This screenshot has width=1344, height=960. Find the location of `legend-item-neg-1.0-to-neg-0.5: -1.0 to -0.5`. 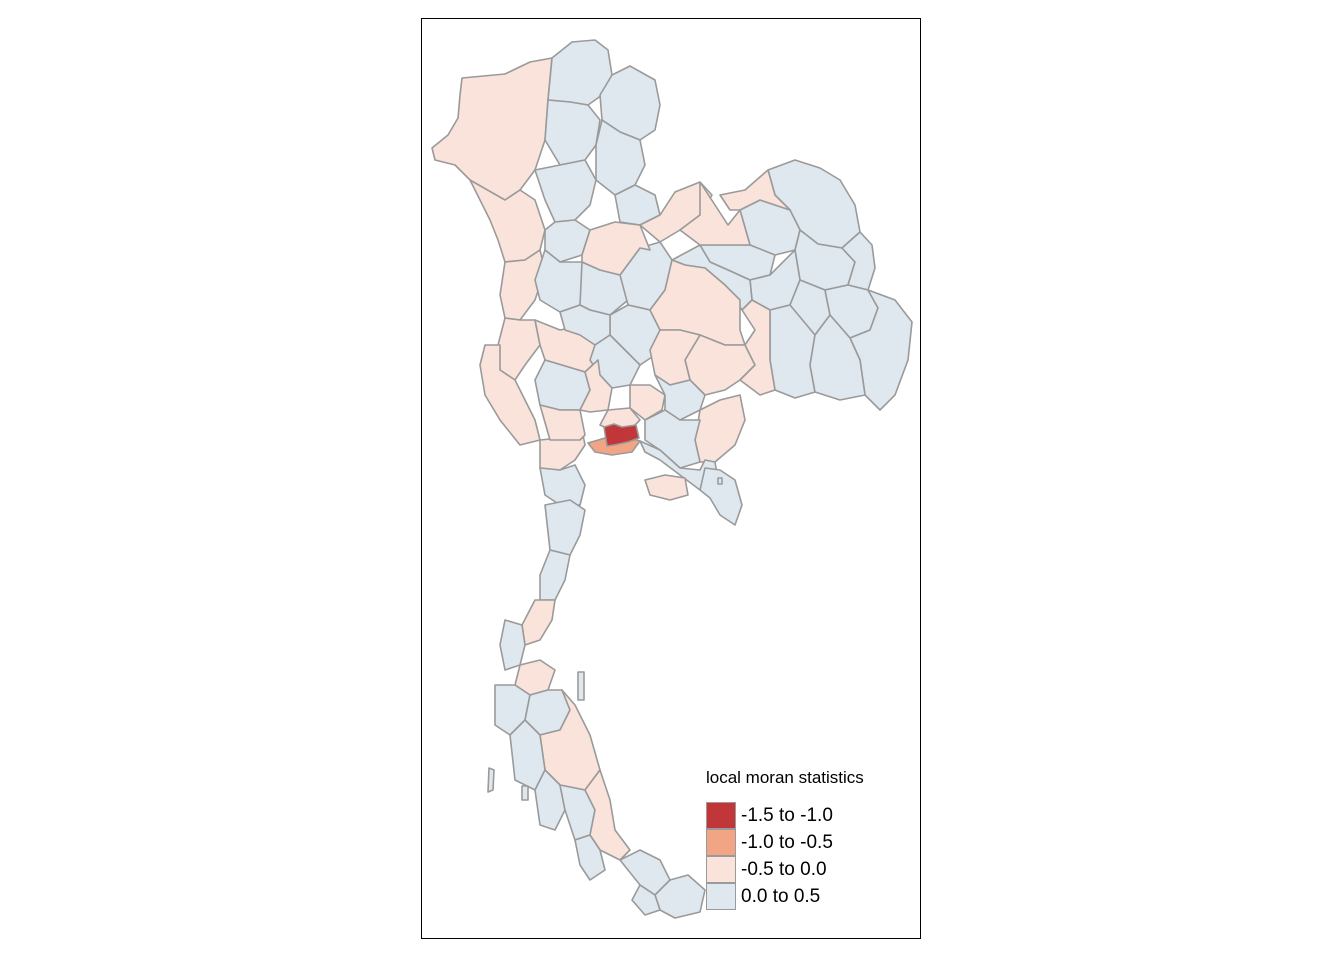

legend-item-neg-1.0-to-neg-0.5: -1.0 to -0.5 is located at coordinates (785, 842).